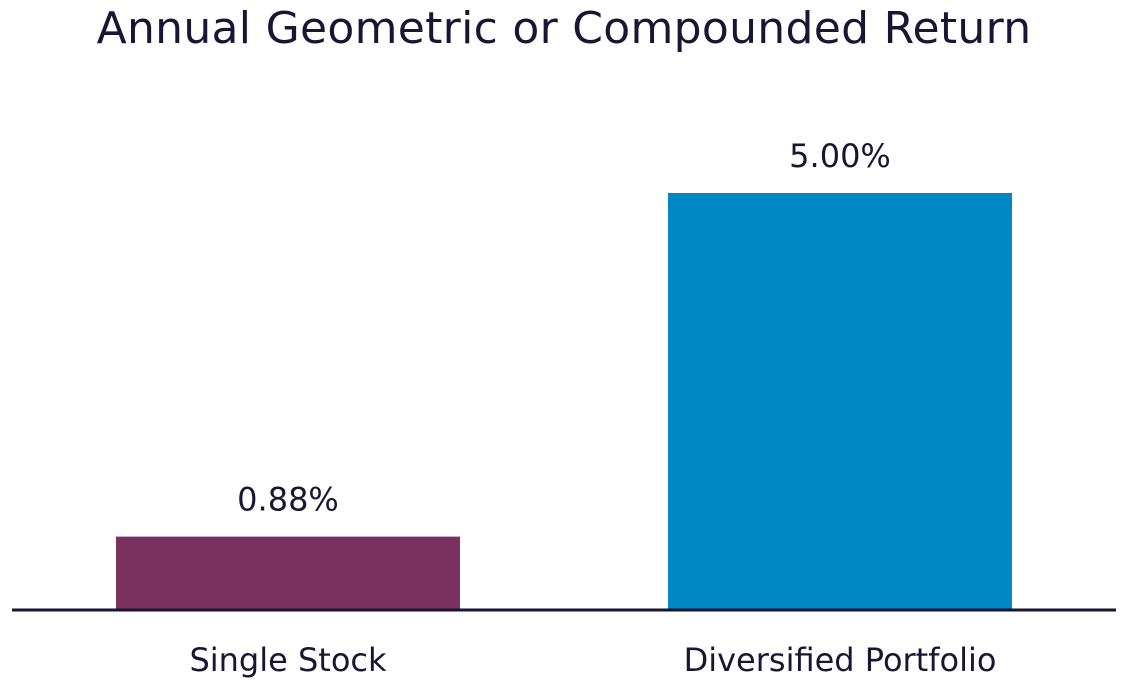  I want to click on value-label: 0.88%, so click(288, 500).